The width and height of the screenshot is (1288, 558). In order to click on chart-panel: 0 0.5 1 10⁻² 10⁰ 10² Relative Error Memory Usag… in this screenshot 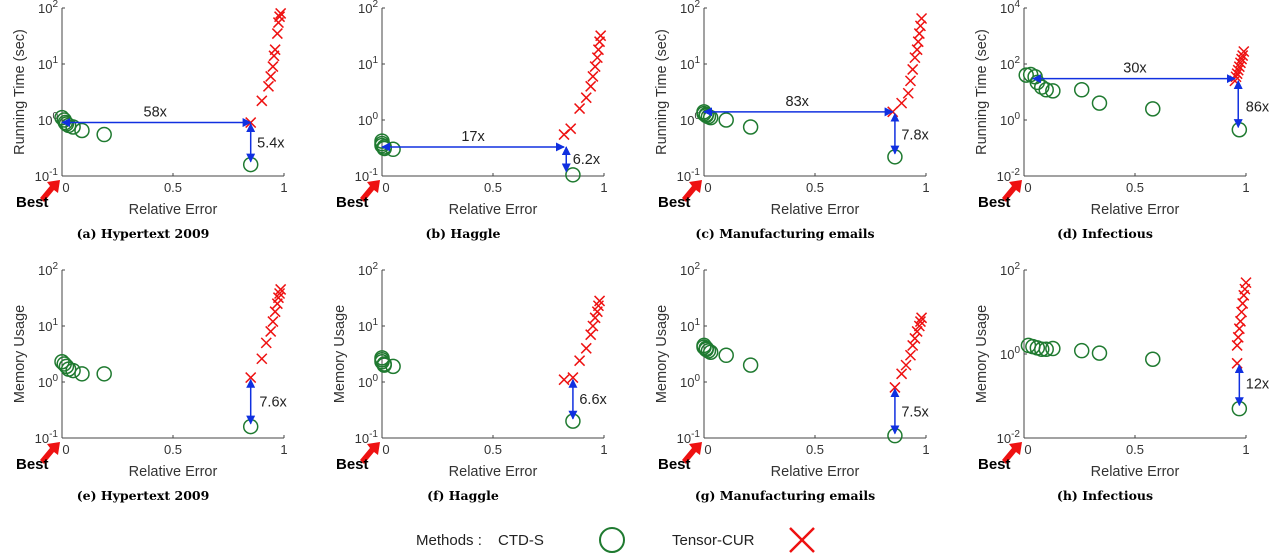, I will do `click(1122, 382)`.